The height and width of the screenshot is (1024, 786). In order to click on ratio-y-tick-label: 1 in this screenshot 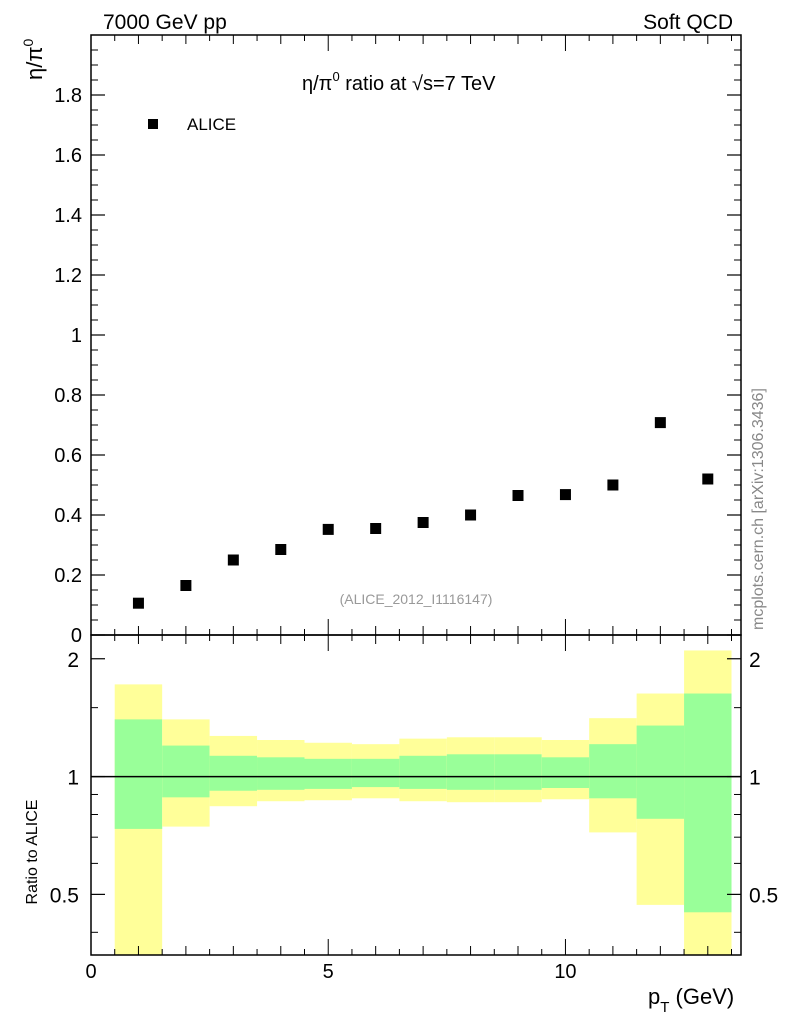, I will do `click(73, 778)`.